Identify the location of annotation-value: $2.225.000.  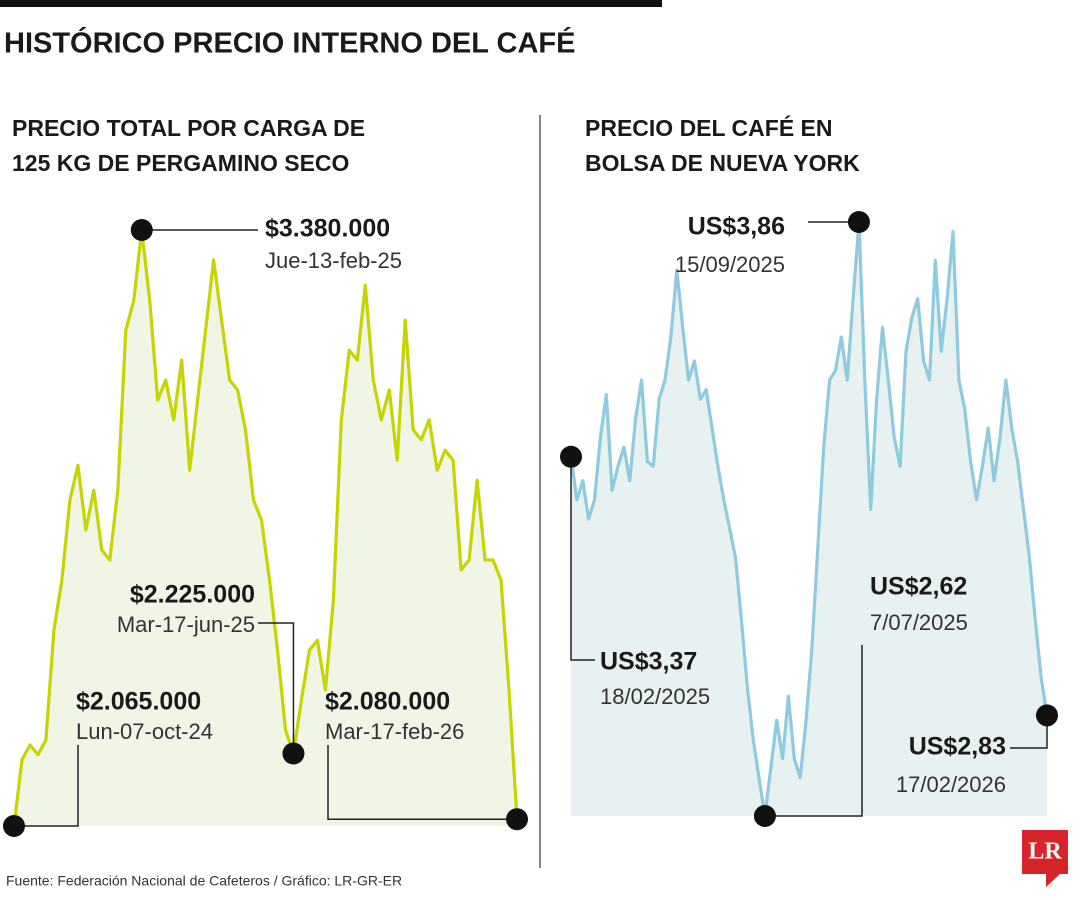
(192, 595).